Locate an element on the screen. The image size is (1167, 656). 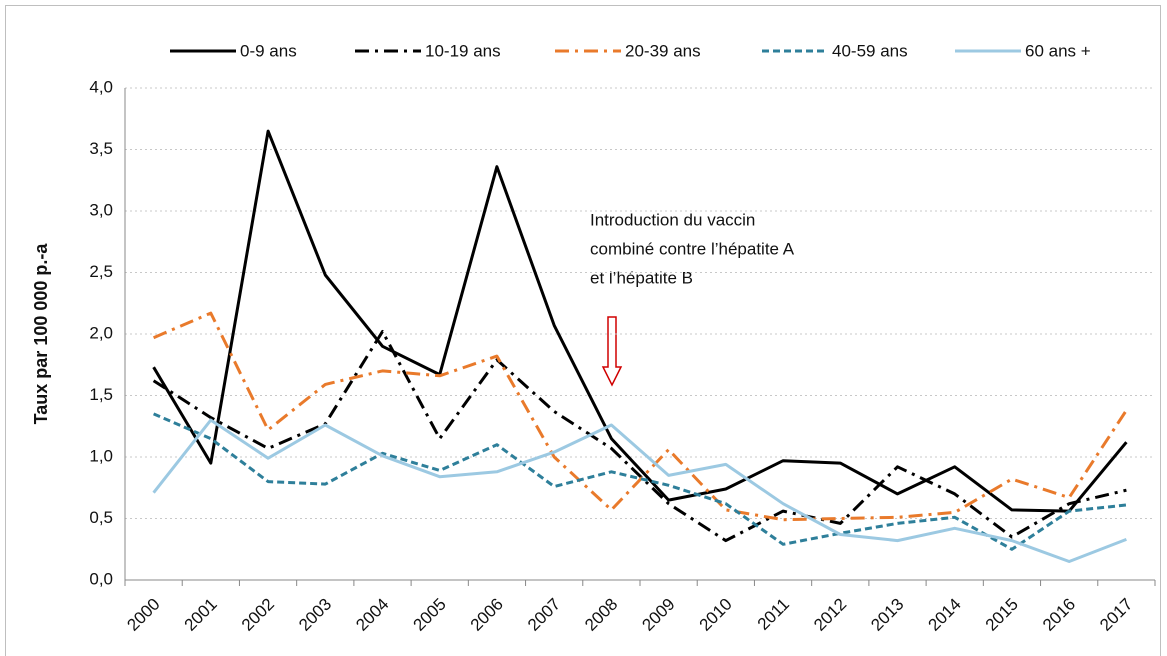
x-tick-label: 2006 is located at coordinates (487, 615).